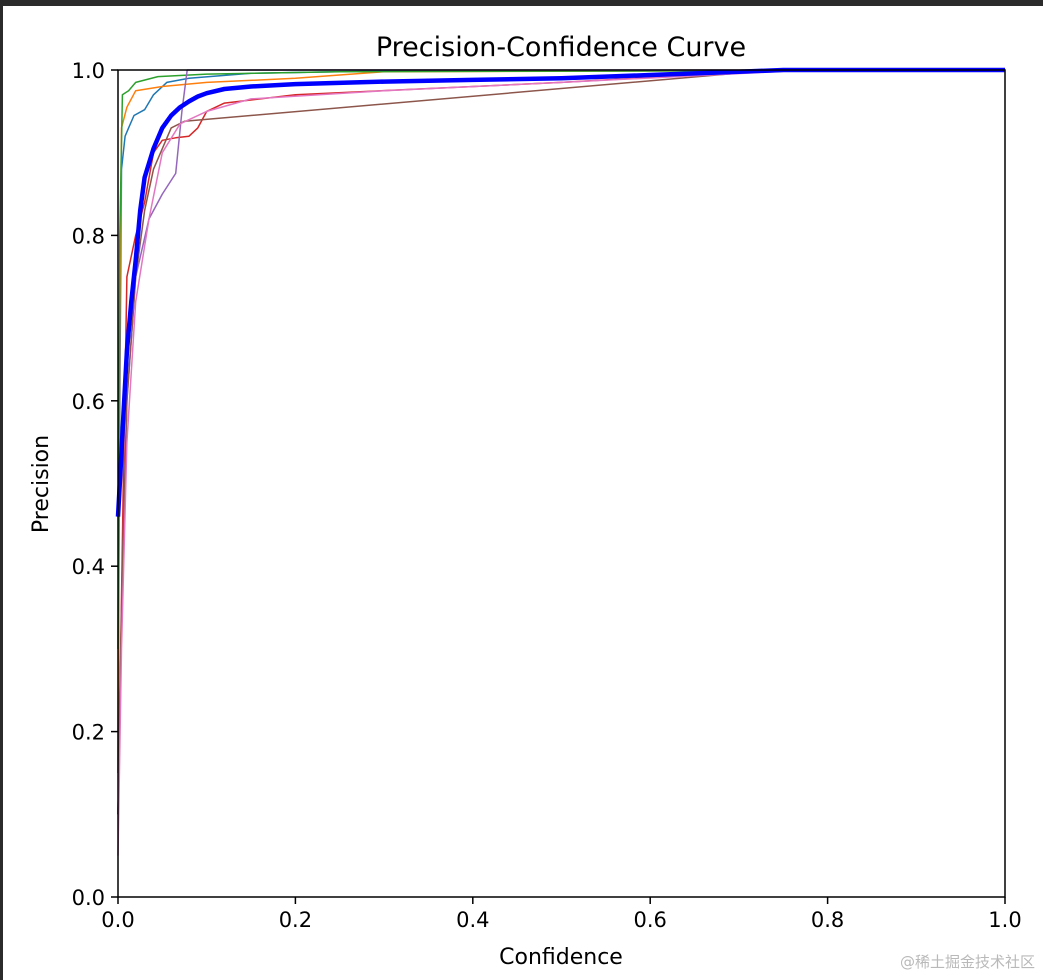 The width and height of the screenshot is (1043, 980). Describe the element at coordinates (521, 3) in the screenshot. I see `window-top-border` at that location.